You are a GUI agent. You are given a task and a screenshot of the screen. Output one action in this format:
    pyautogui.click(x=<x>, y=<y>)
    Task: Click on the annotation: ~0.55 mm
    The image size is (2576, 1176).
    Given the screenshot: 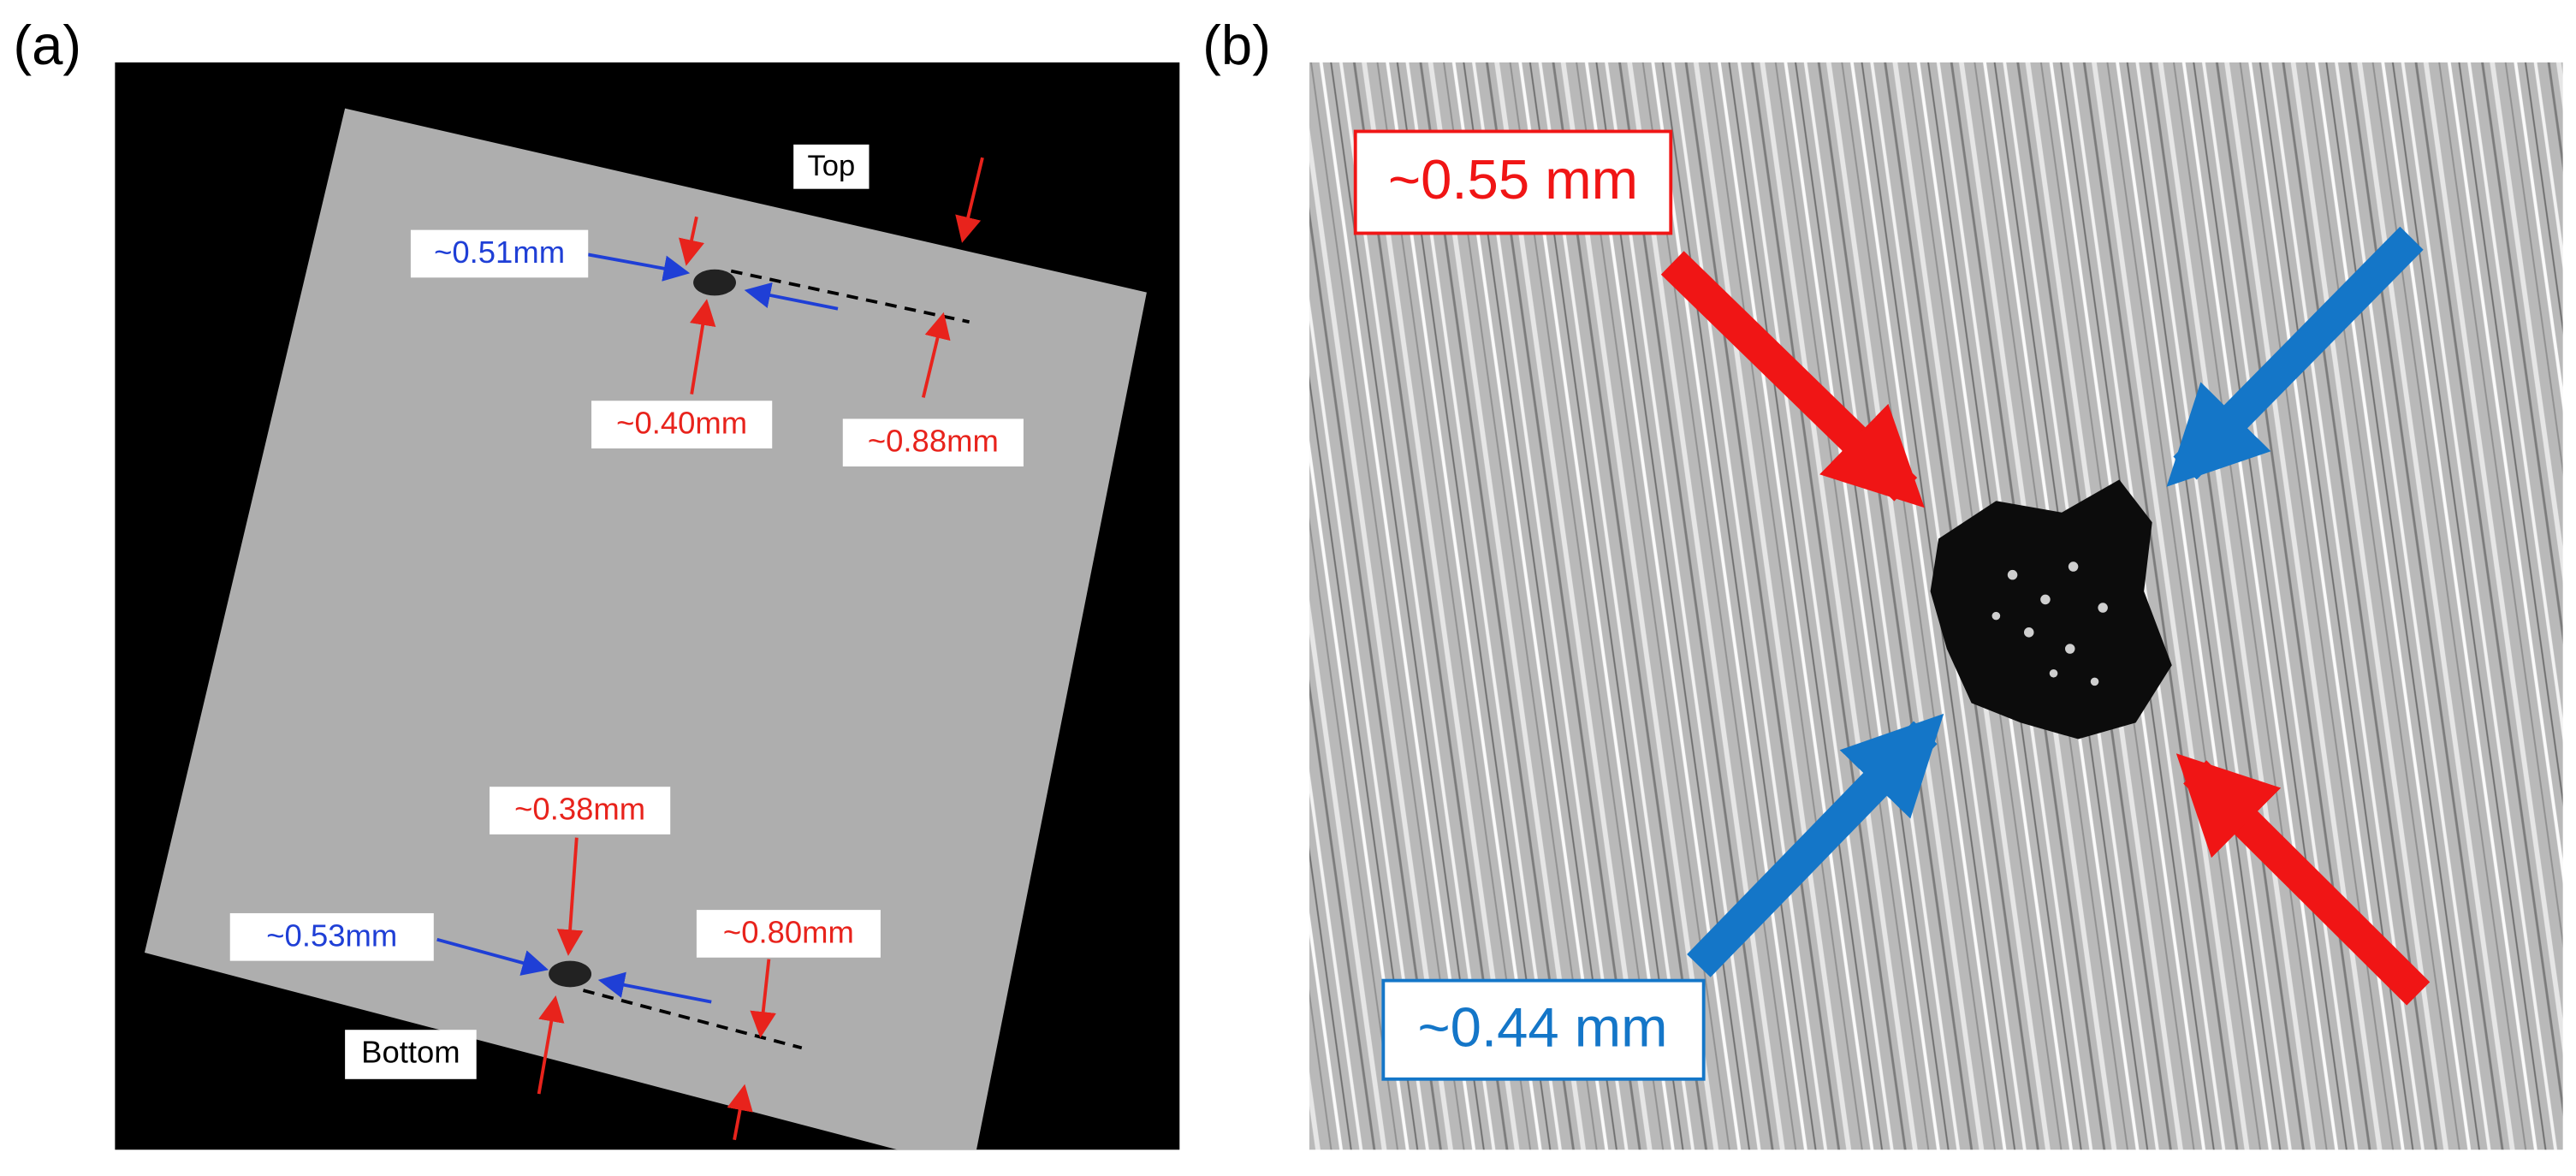 What is the action you would take?
    pyautogui.click(x=1513, y=179)
    